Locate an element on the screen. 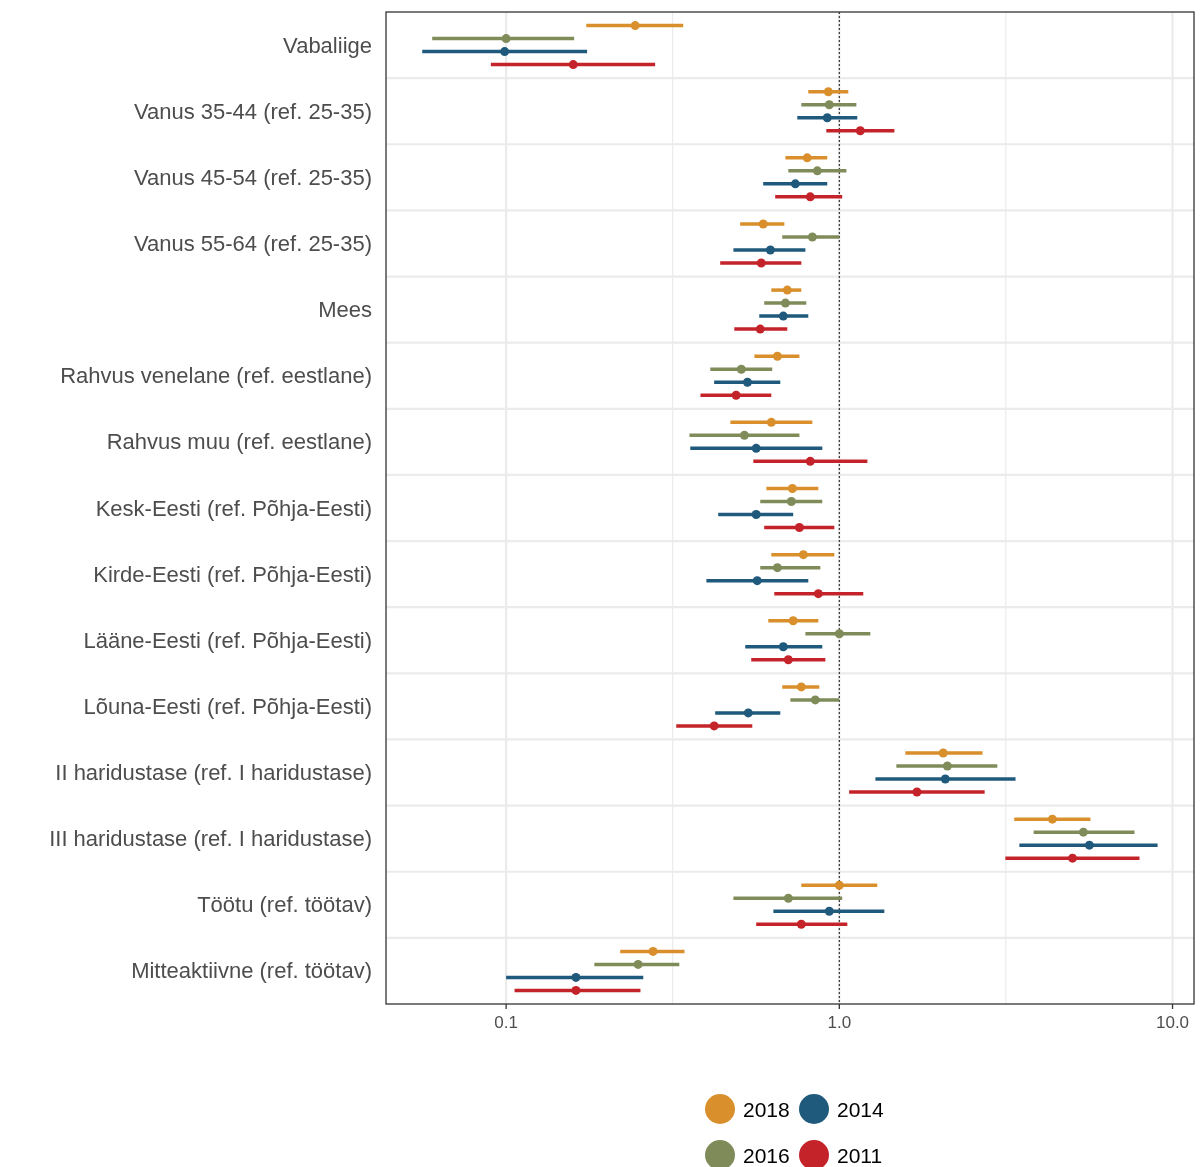 Image resolution: width=1200 pixels, height=1167 pixels. y-tick-label: Mees is located at coordinates (345, 310).